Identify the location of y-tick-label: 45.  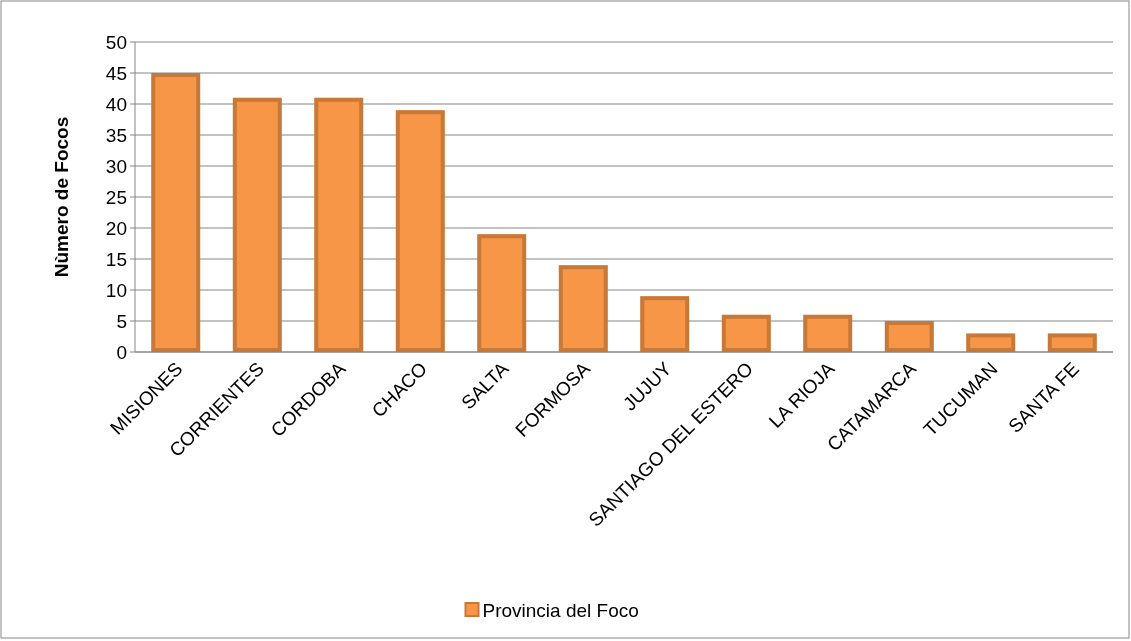
(116, 73).